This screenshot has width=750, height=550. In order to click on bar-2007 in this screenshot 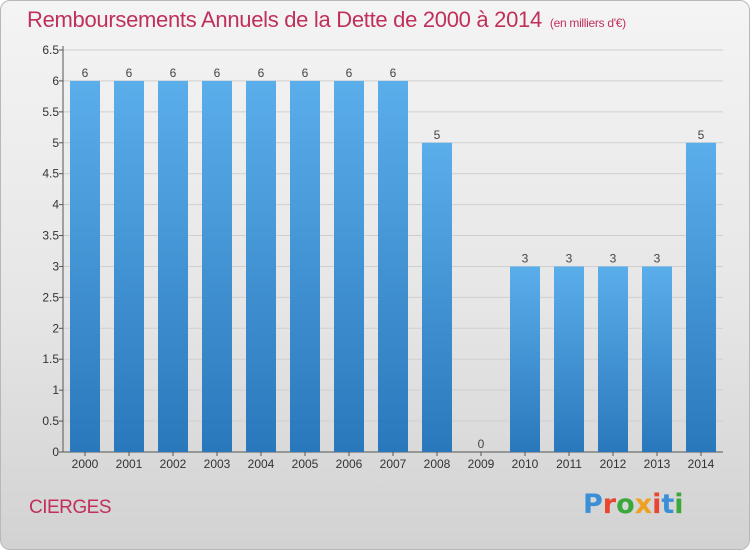, I will do `click(393, 266)`.